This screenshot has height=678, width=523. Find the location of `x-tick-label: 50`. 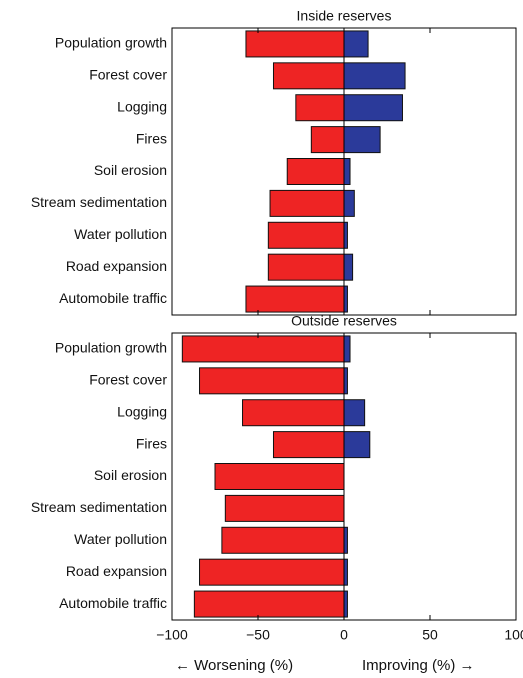

x-tick-label: 50 is located at coordinates (430, 635).